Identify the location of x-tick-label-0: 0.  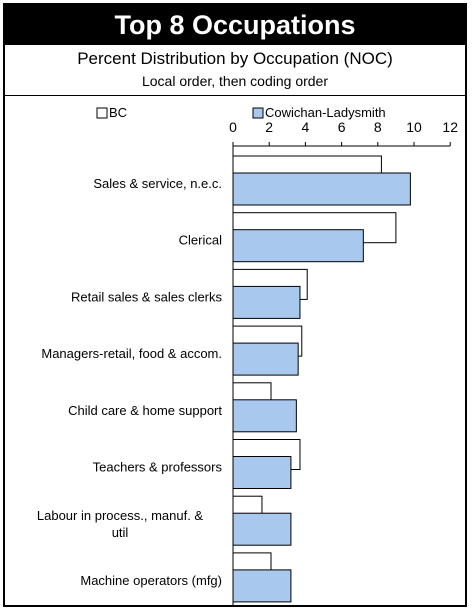
(233, 127).